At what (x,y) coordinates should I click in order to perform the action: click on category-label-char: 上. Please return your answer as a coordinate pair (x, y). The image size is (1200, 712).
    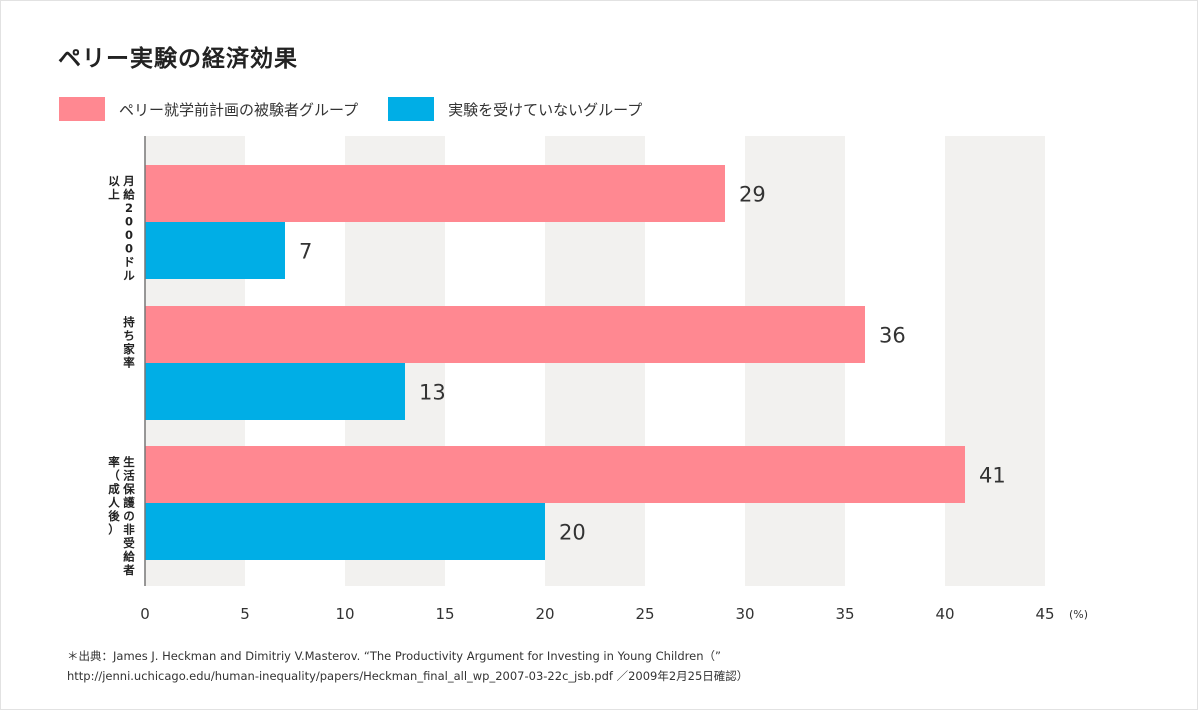
    Looking at the image, I should click on (114, 195).